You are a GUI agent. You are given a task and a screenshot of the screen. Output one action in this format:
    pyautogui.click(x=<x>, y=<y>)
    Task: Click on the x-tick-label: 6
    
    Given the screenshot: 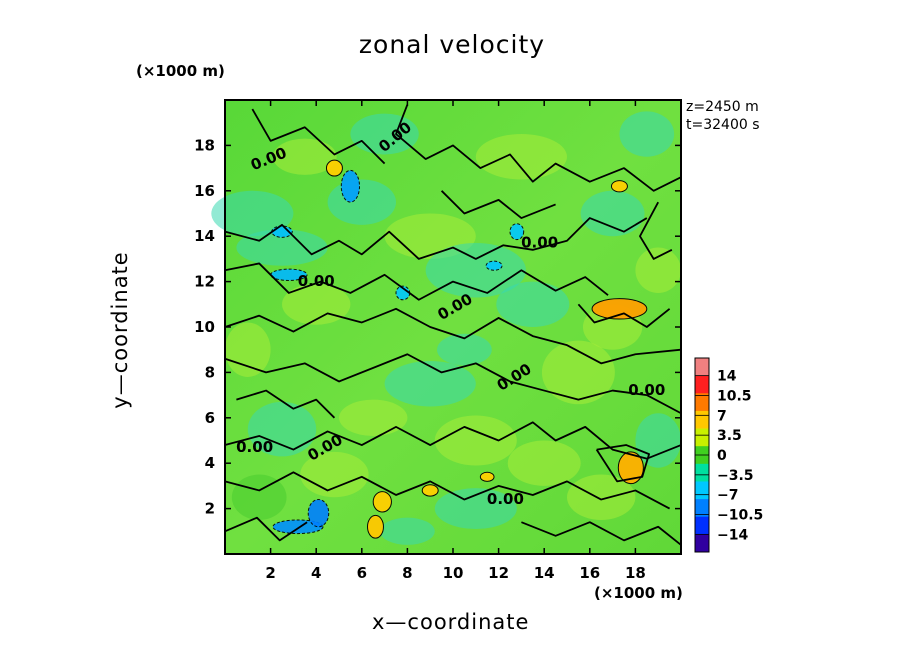 What is the action you would take?
    pyautogui.click(x=362, y=573)
    